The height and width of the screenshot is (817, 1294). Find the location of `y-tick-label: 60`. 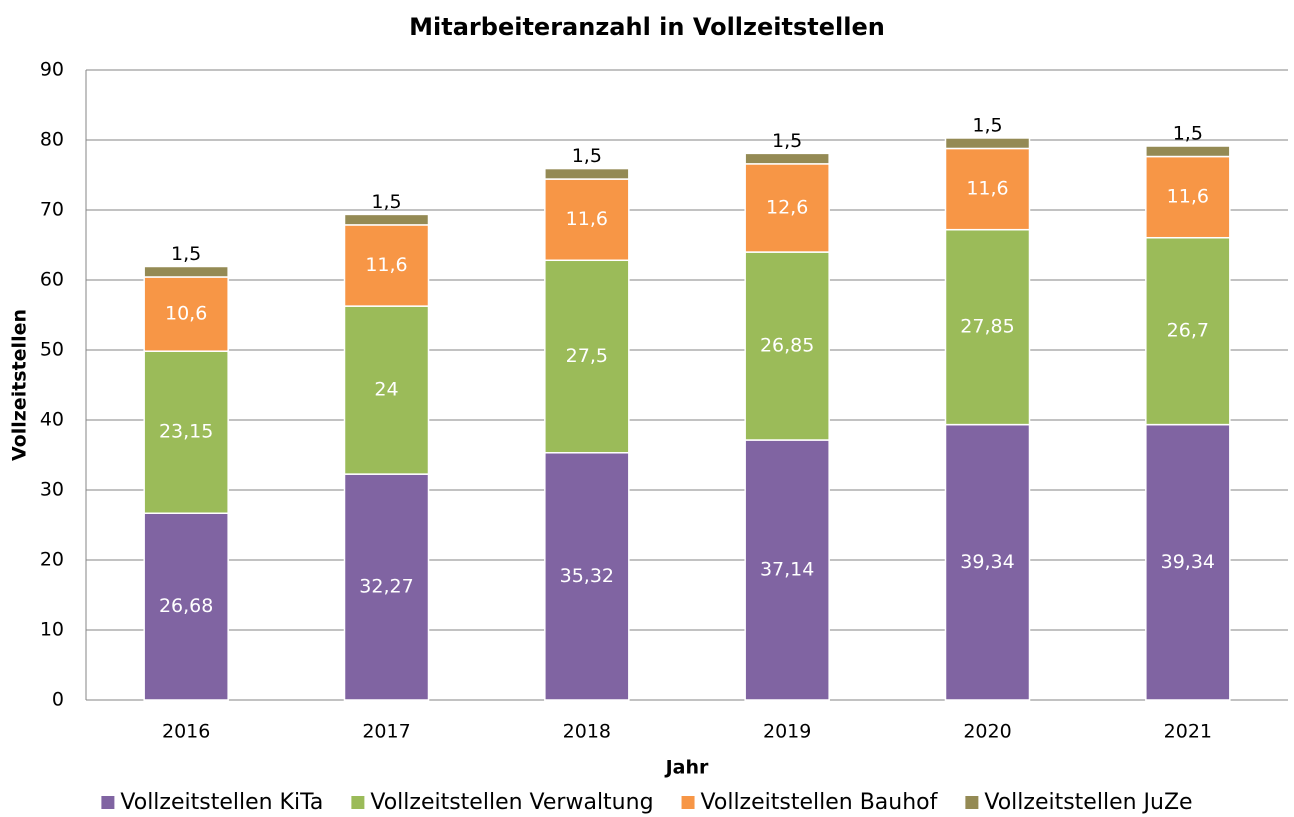

y-tick-label: 60 is located at coordinates (52, 280).